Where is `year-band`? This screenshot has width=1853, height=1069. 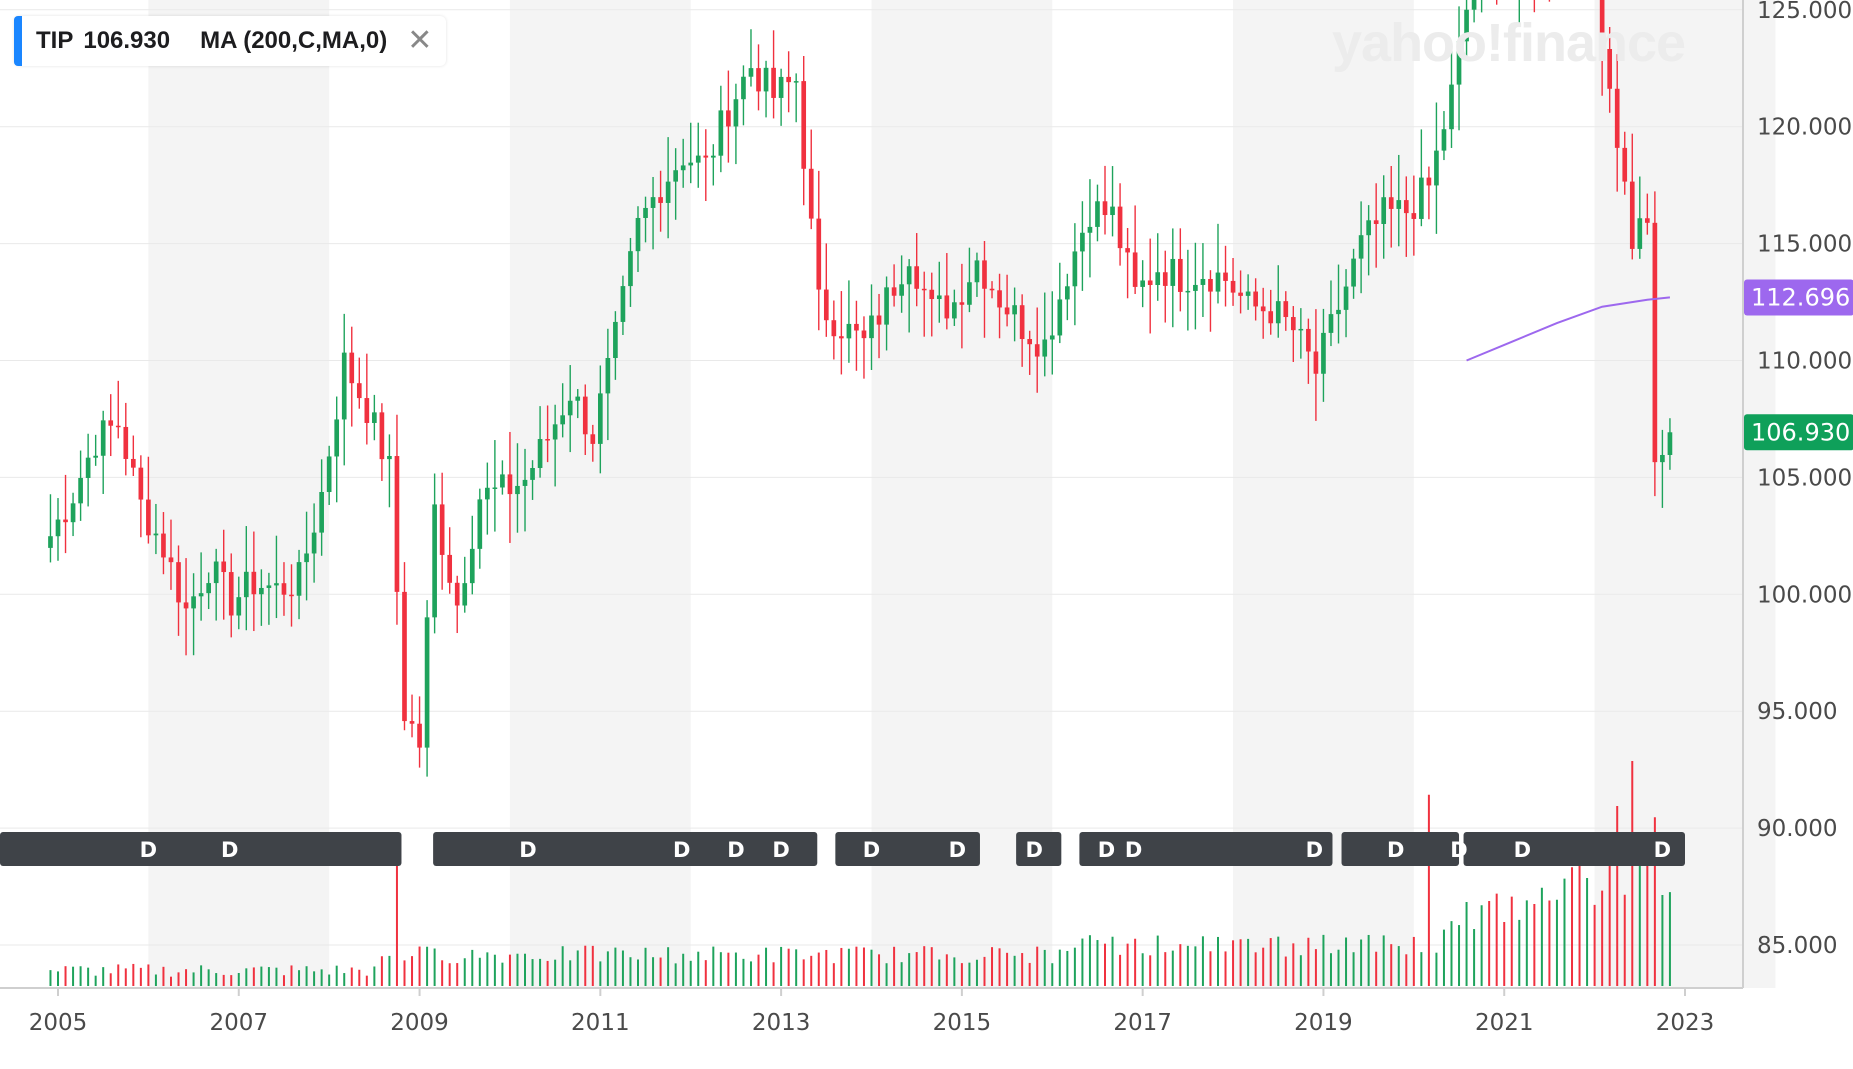
year-band is located at coordinates (239, 494).